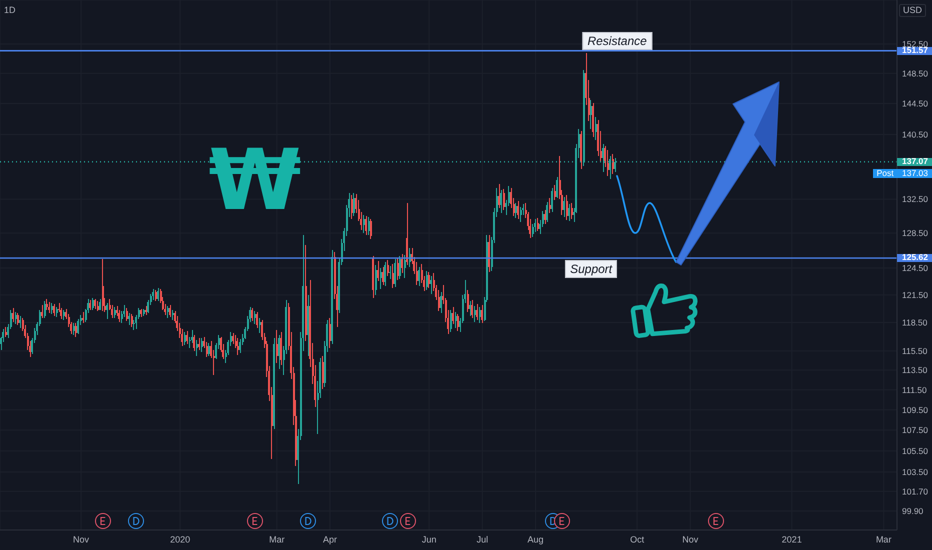 This screenshot has height=550, width=932. I want to click on annotation: ₩, so click(255, 180).